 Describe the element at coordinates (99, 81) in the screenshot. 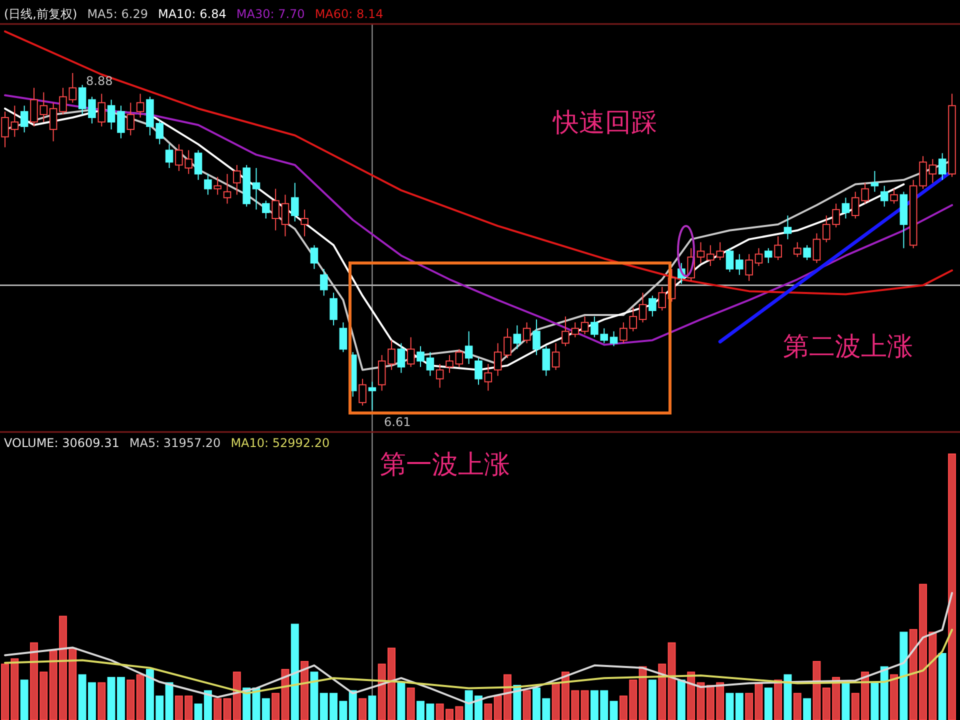

I see `annotation: 8.88` at that location.